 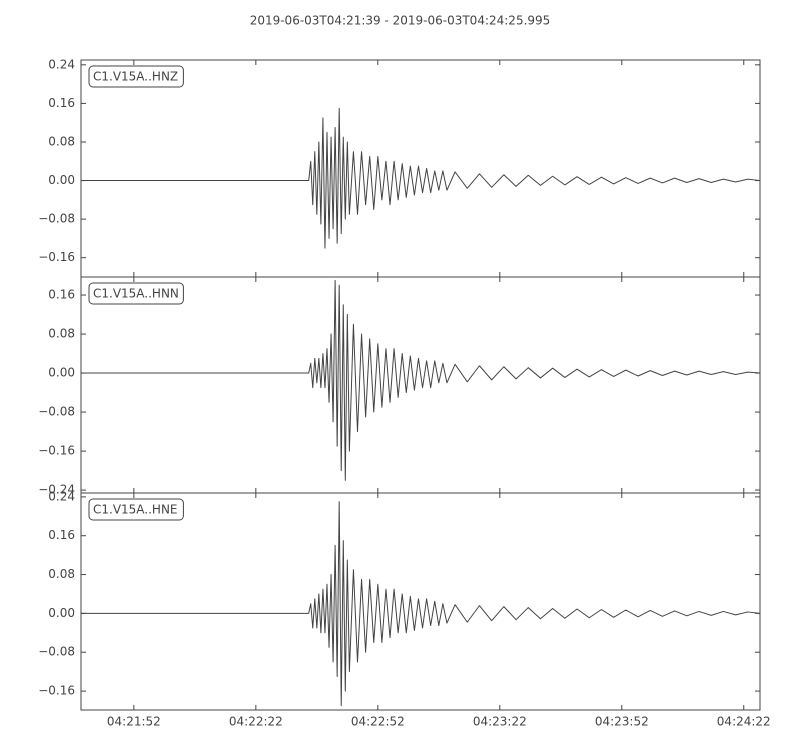 I want to click on legend-label: C1.V15A..HNN, so click(x=136, y=294).